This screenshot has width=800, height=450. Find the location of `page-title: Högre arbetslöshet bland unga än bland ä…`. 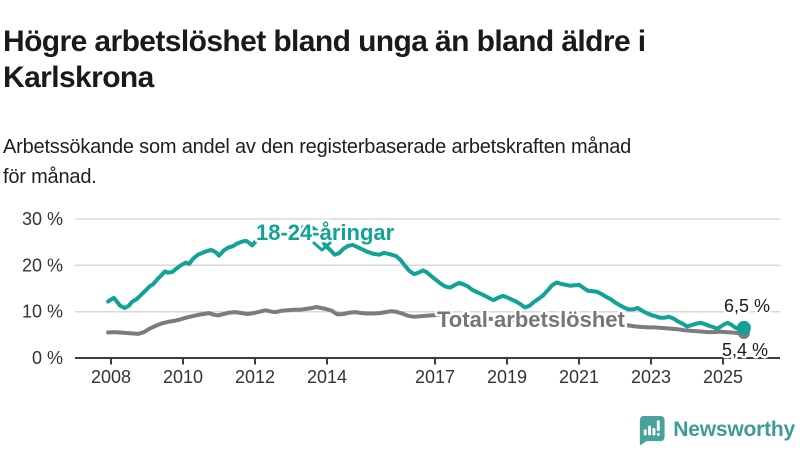

page-title: Högre arbetslöshet bland unga än bland ä… is located at coordinates (324, 60).